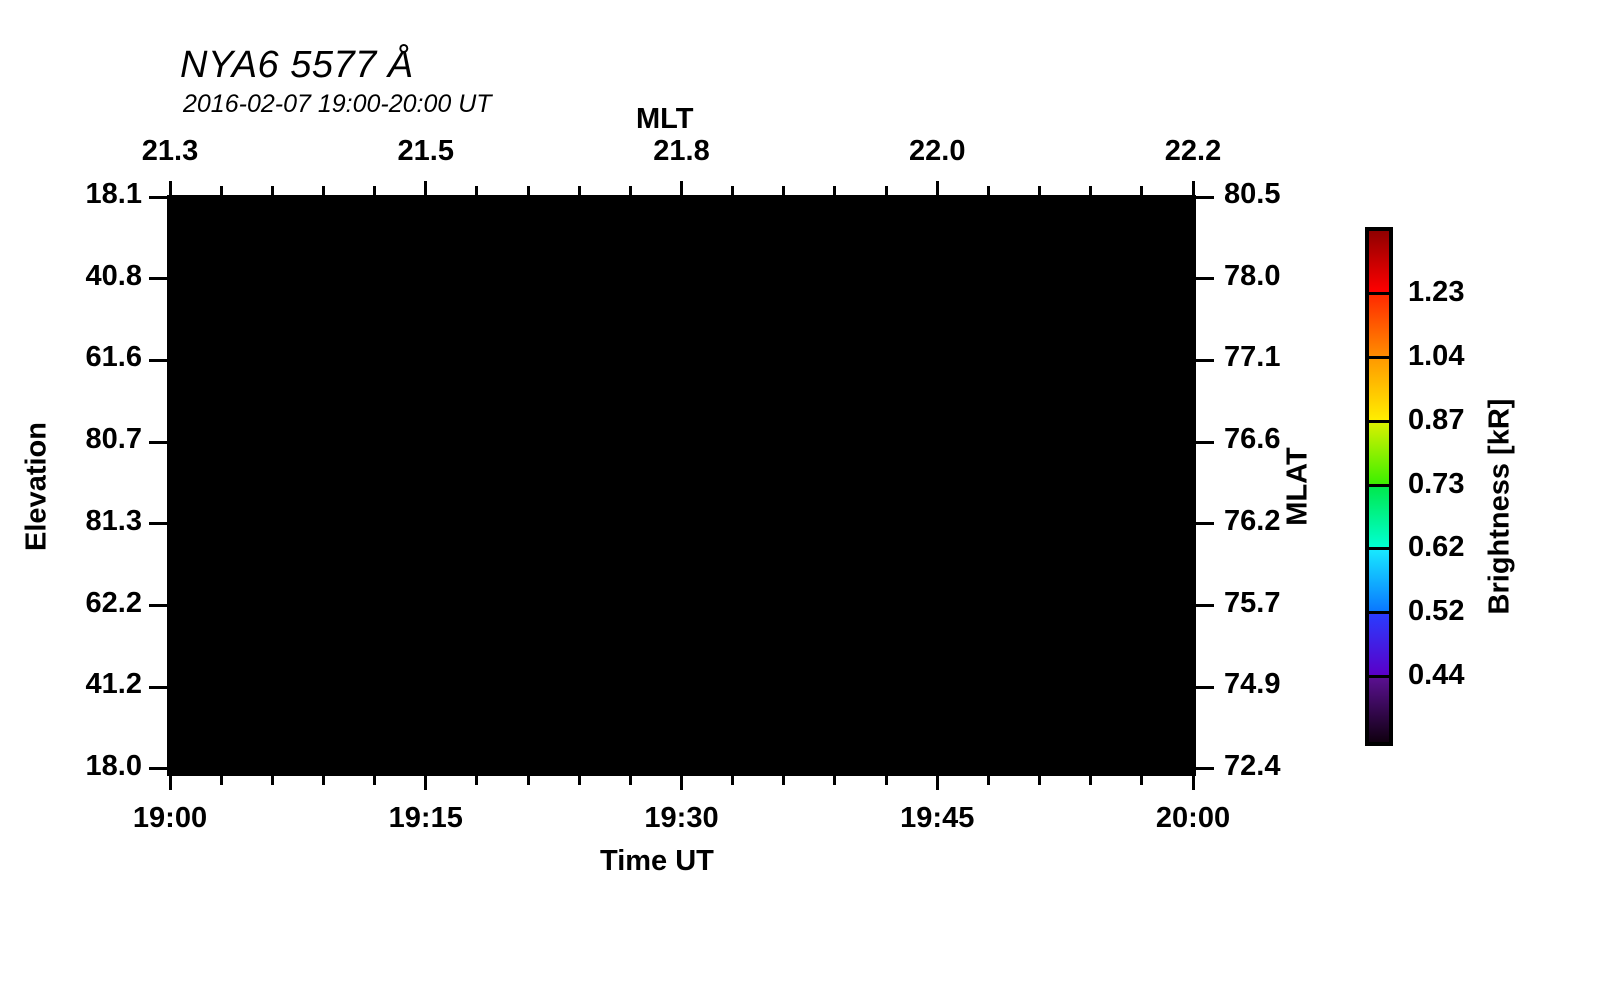  I want to click on right-tick-label: 74.9, so click(1252, 684).